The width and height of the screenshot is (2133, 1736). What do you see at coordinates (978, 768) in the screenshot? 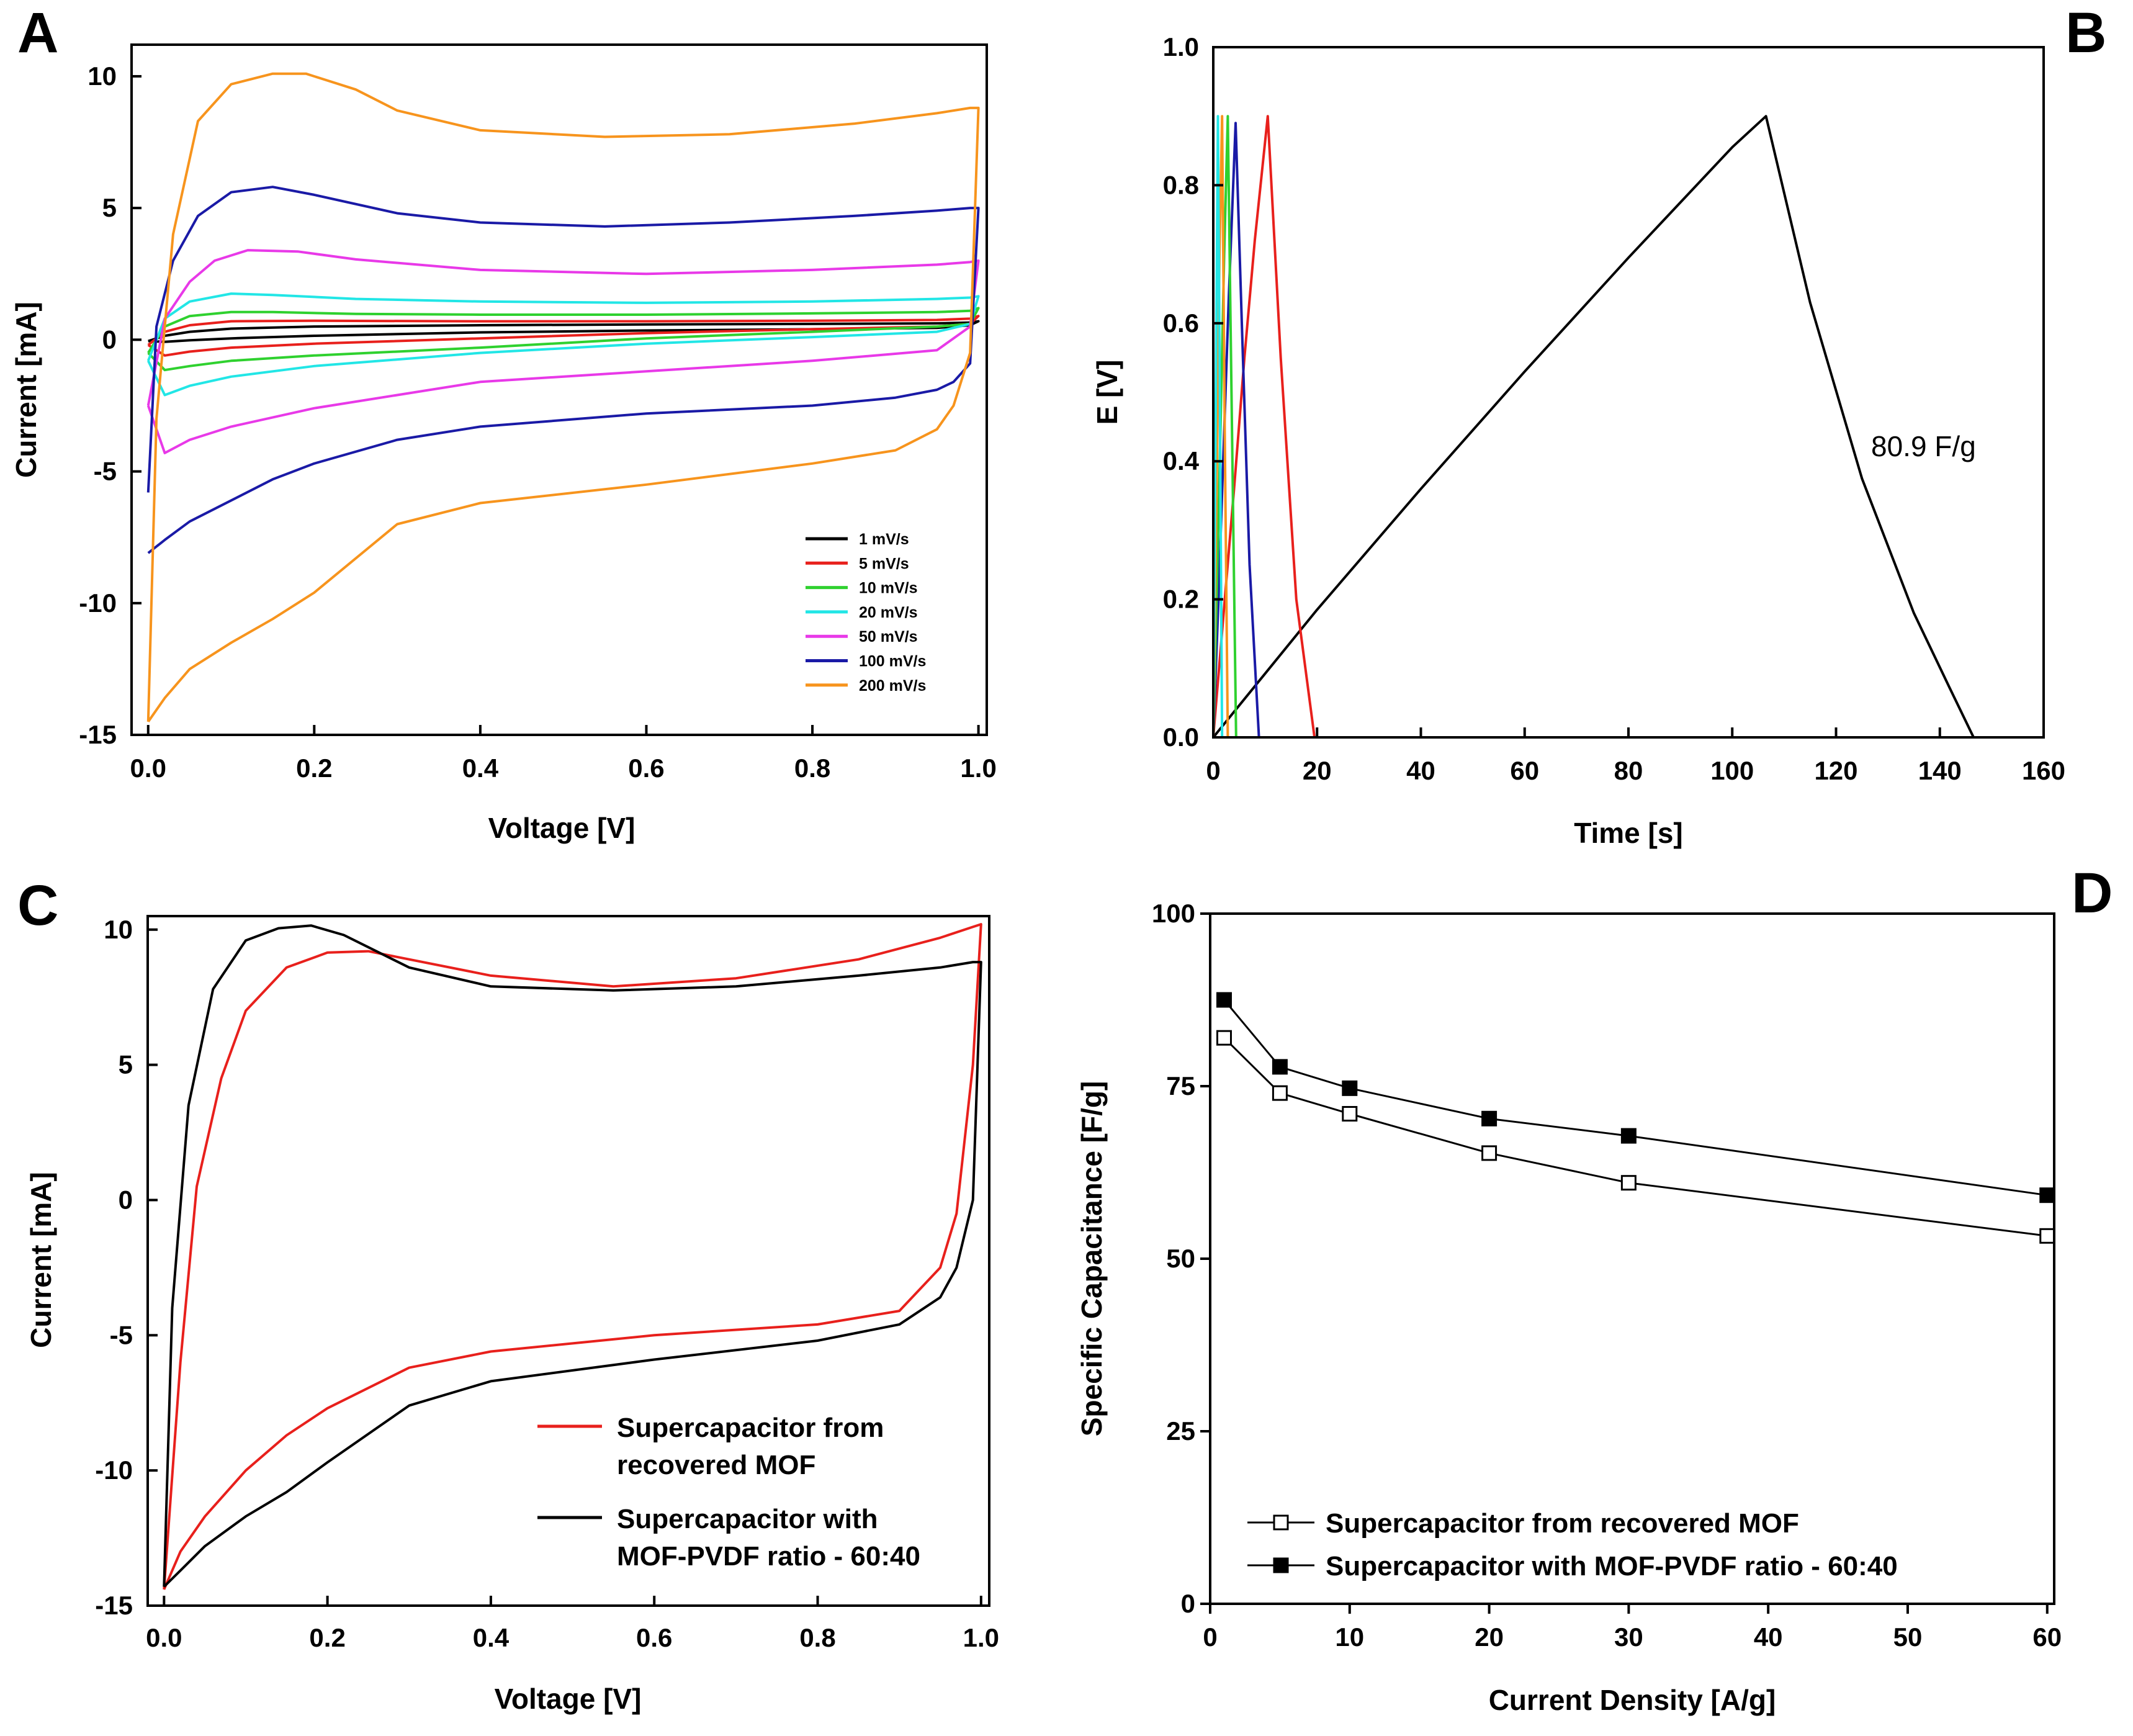
I see `panel-a-x-tick-label: 1.0` at bounding box center [978, 768].